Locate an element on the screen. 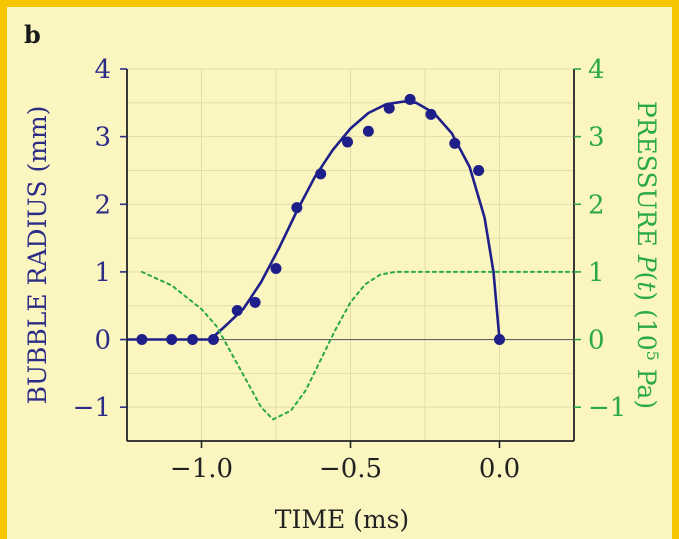 The image size is (679, 539). y-tick-label-right: 3 is located at coordinates (596, 138).